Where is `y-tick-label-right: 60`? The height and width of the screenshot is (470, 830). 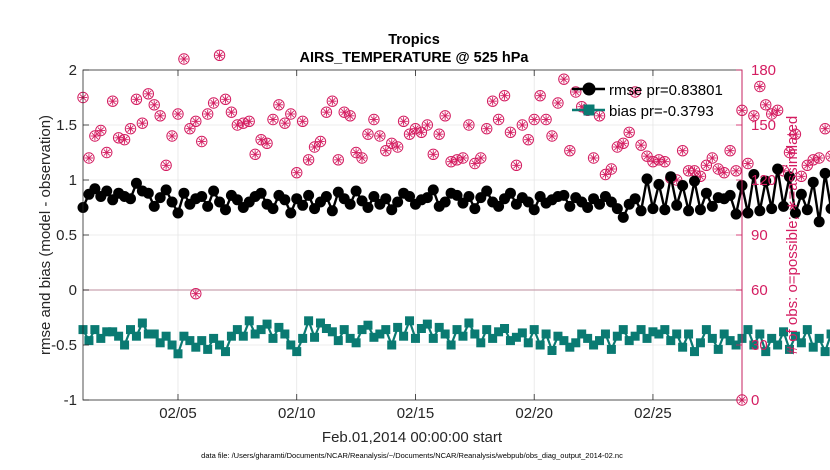
y-tick-label-right: 60 is located at coordinates (759, 290).